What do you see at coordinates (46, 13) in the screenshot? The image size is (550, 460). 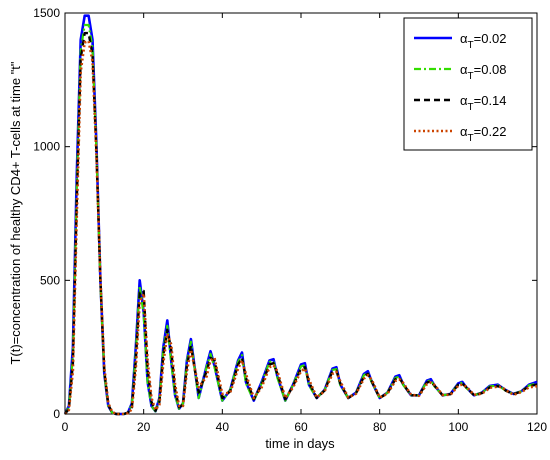 I see `y-tick-label: 1500` at bounding box center [46, 13].